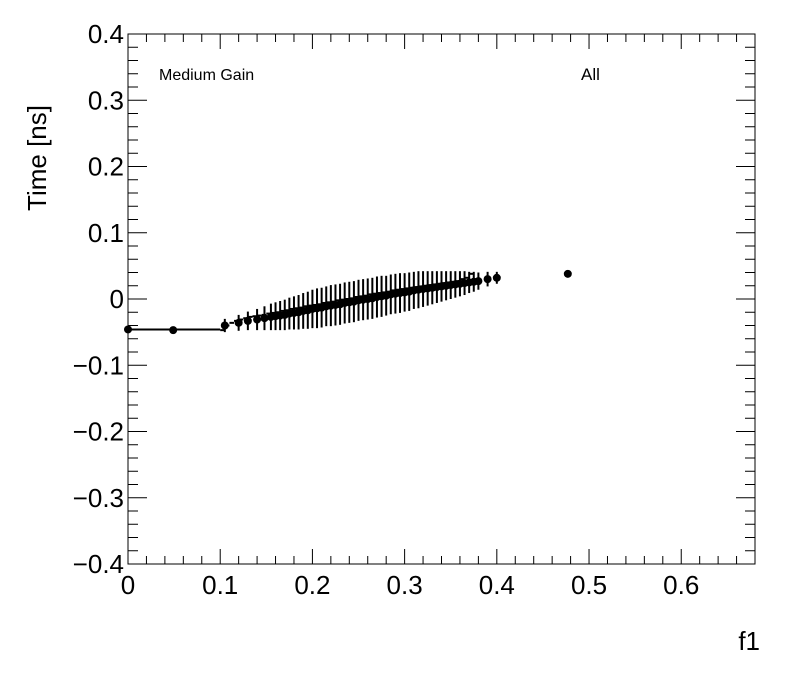 The image size is (796, 677). I want to click on y-tick-labels: −0.4 −0.3 −0.2 −0.1 0 0.1 0.2 0.3 0.4, so click(98, 299).